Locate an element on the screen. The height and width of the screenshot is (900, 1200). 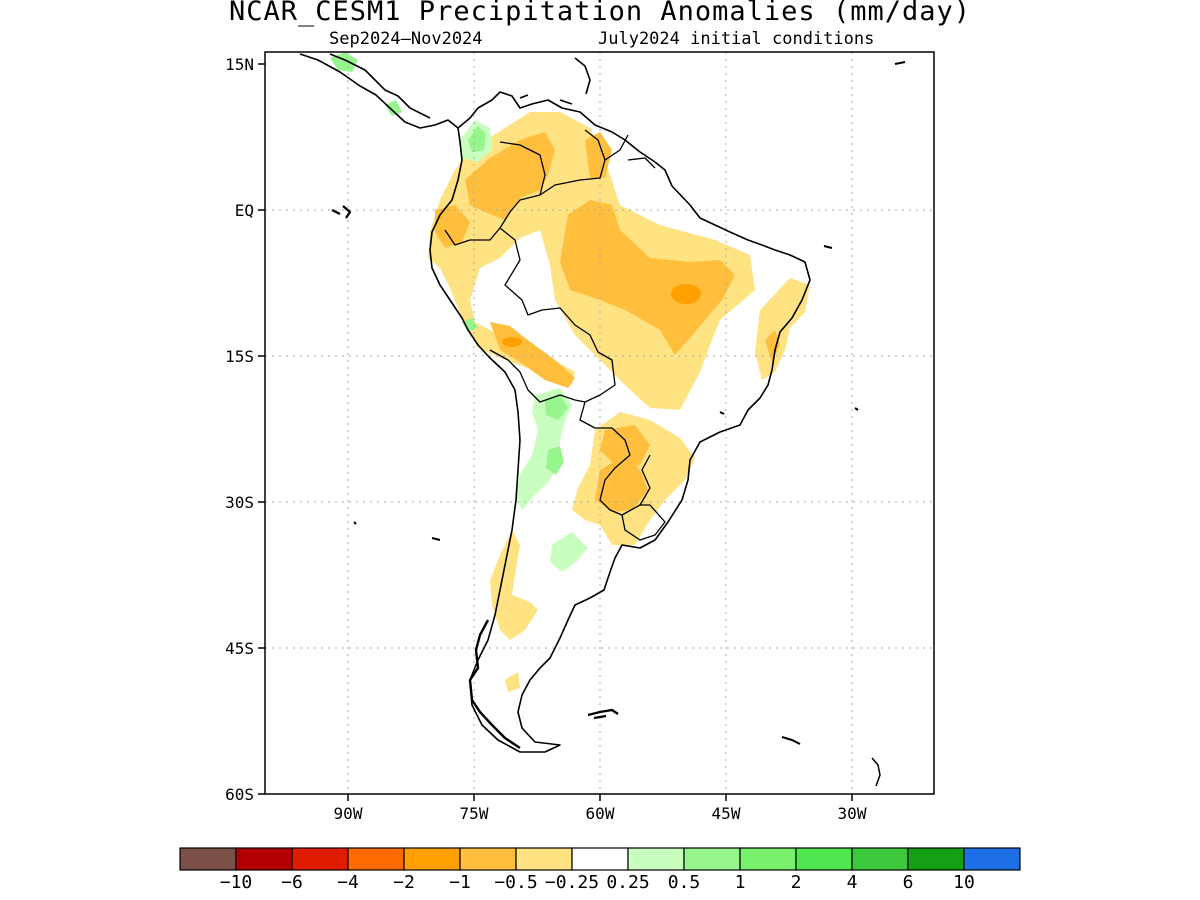
country-borders is located at coordinates (550, 322).